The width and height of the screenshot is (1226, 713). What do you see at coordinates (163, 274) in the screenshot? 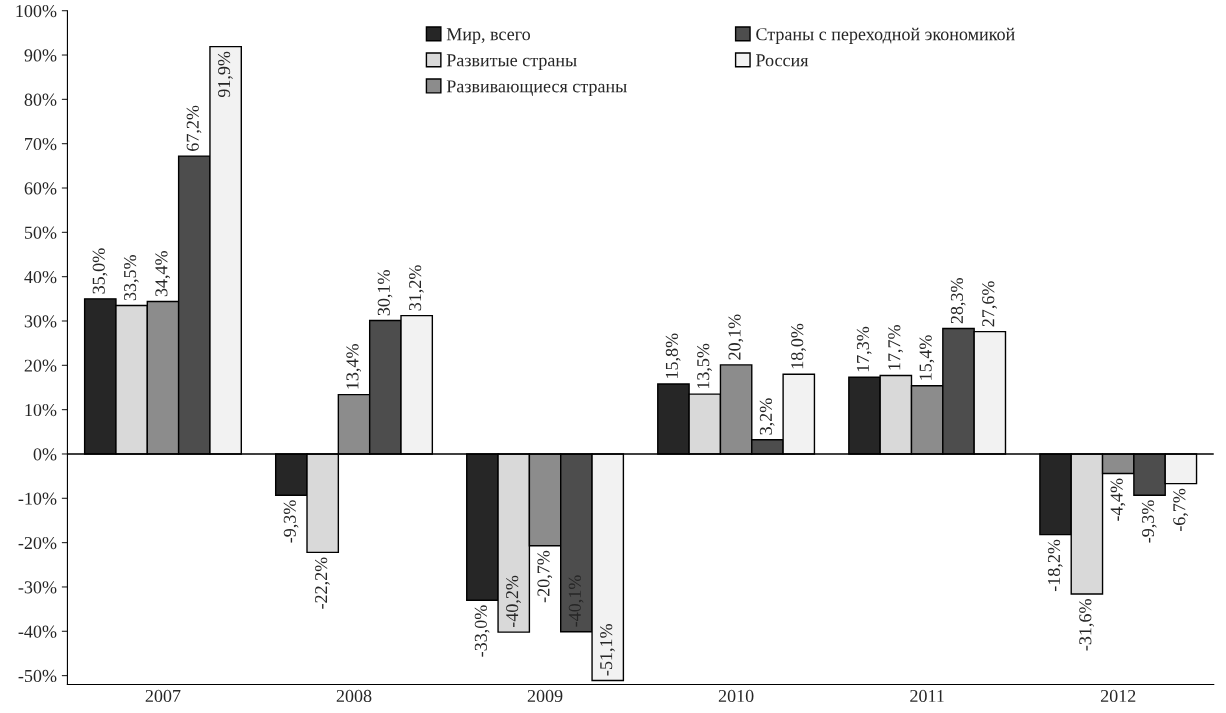
I see `data-label: 34,4%` at bounding box center [163, 274].